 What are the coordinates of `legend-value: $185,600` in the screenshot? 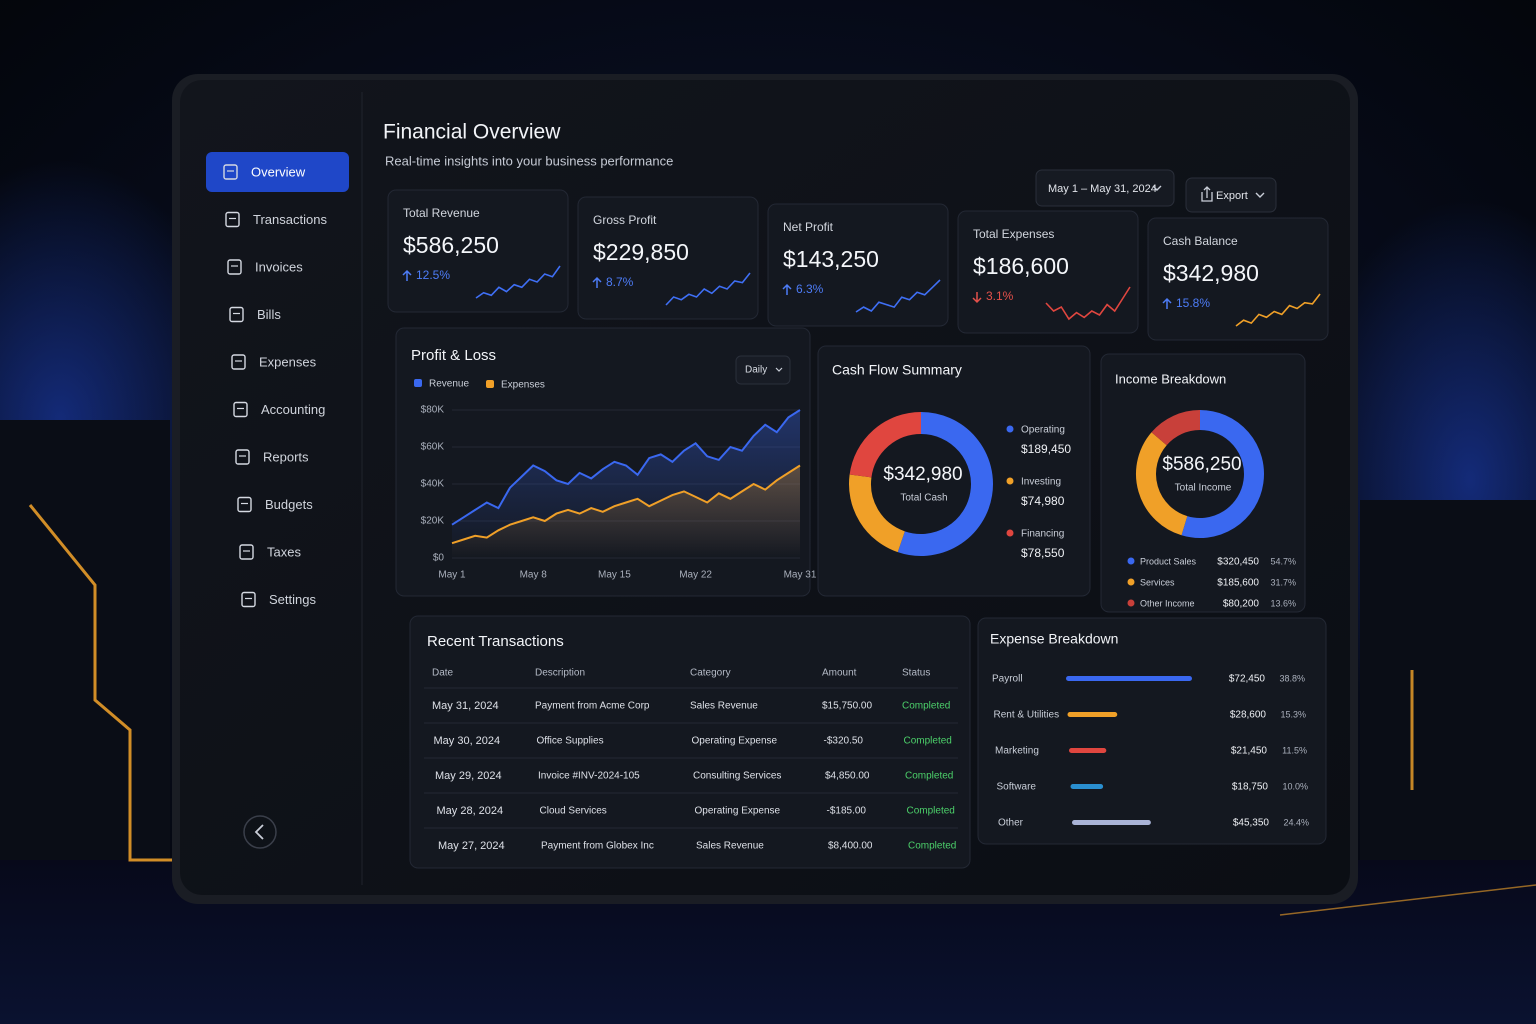 It's located at (1238, 583).